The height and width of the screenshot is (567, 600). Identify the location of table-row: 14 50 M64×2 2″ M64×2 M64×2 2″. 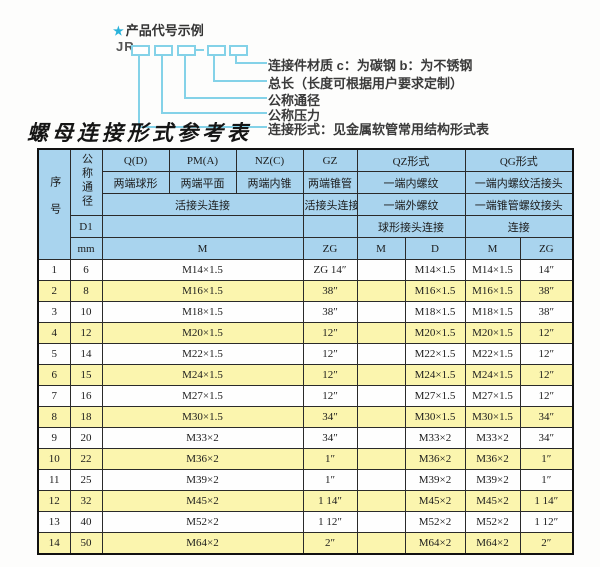
(305, 543).